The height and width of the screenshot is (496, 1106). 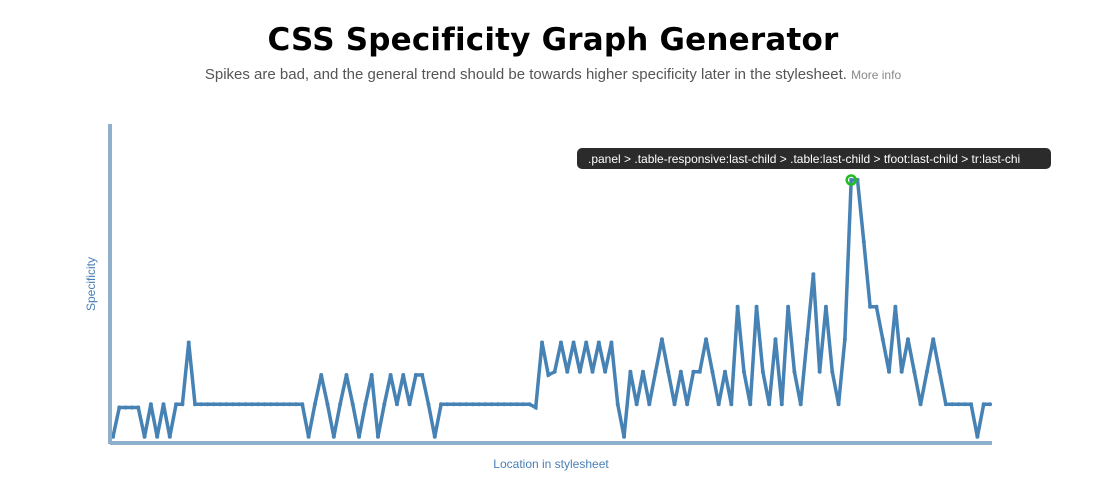 I want to click on highlighted-data-point, so click(x=851, y=180).